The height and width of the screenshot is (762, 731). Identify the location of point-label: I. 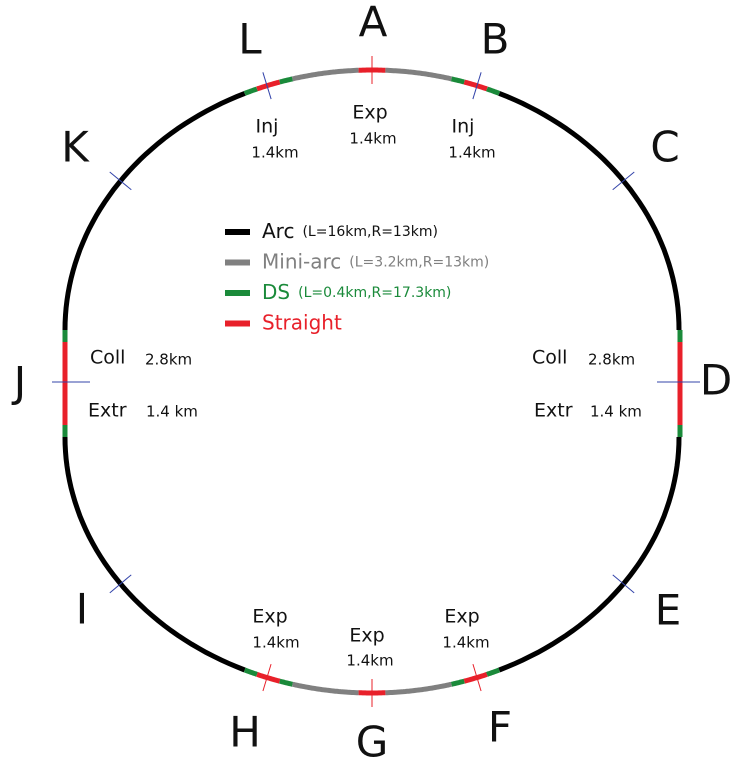
(82, 609).